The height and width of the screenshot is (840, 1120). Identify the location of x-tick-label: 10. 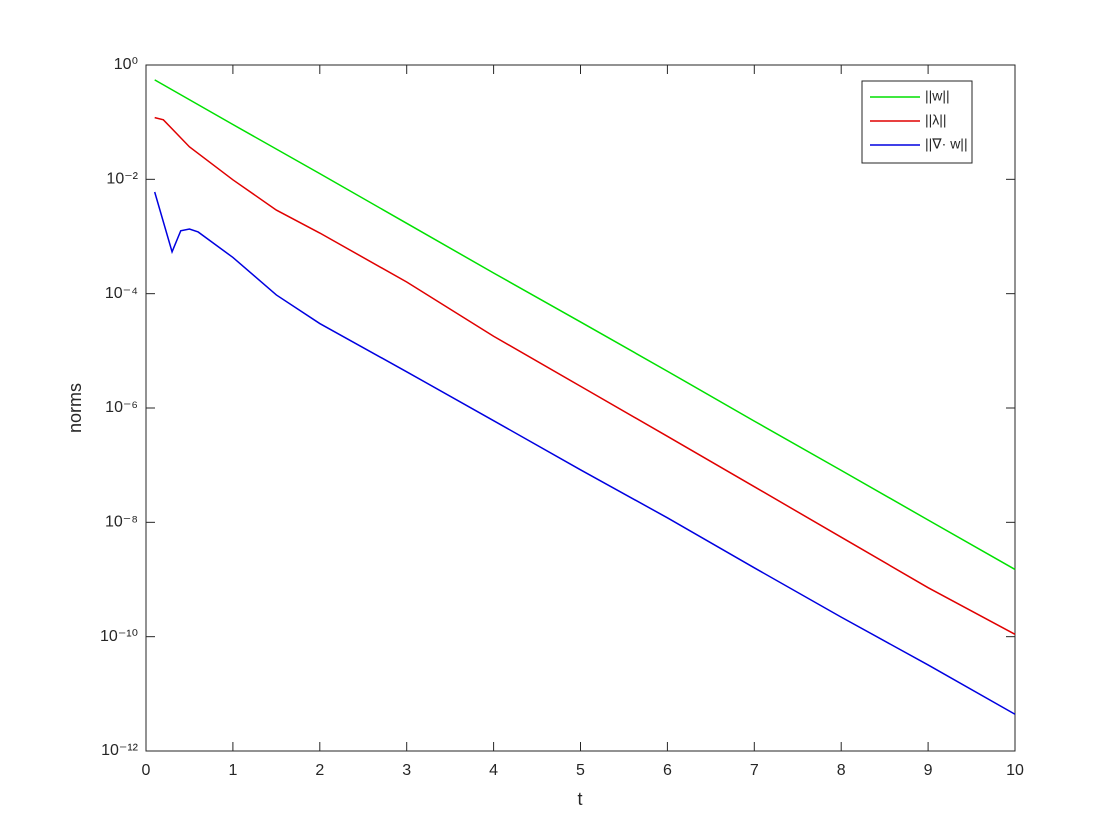
(1015, 770).